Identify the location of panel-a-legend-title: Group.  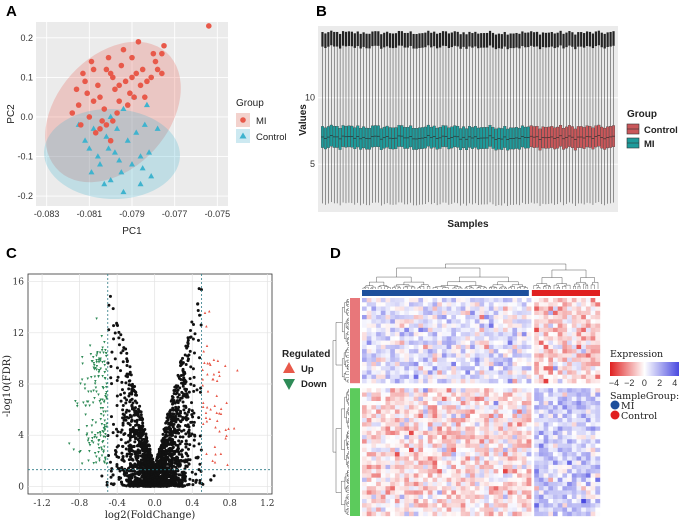
(250, 103).